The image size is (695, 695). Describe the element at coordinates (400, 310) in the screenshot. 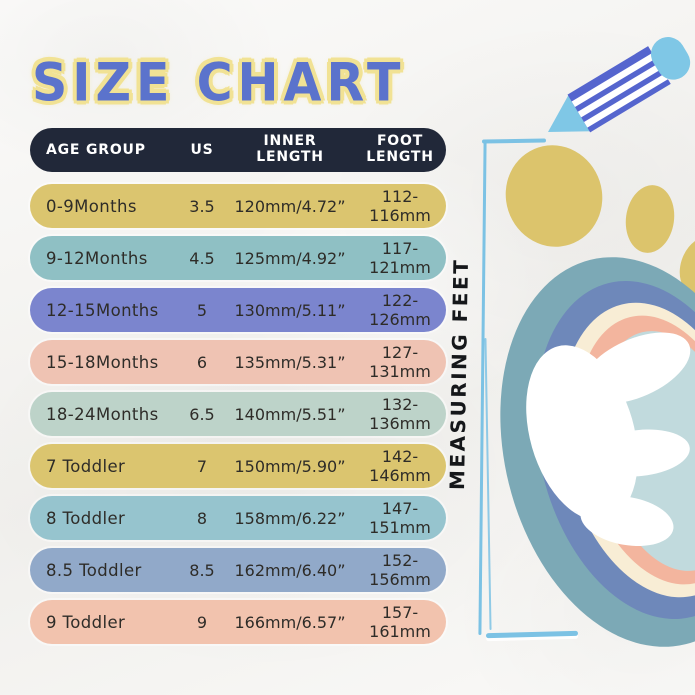

I see `foot-length-cell: 122-126mm` at that location.